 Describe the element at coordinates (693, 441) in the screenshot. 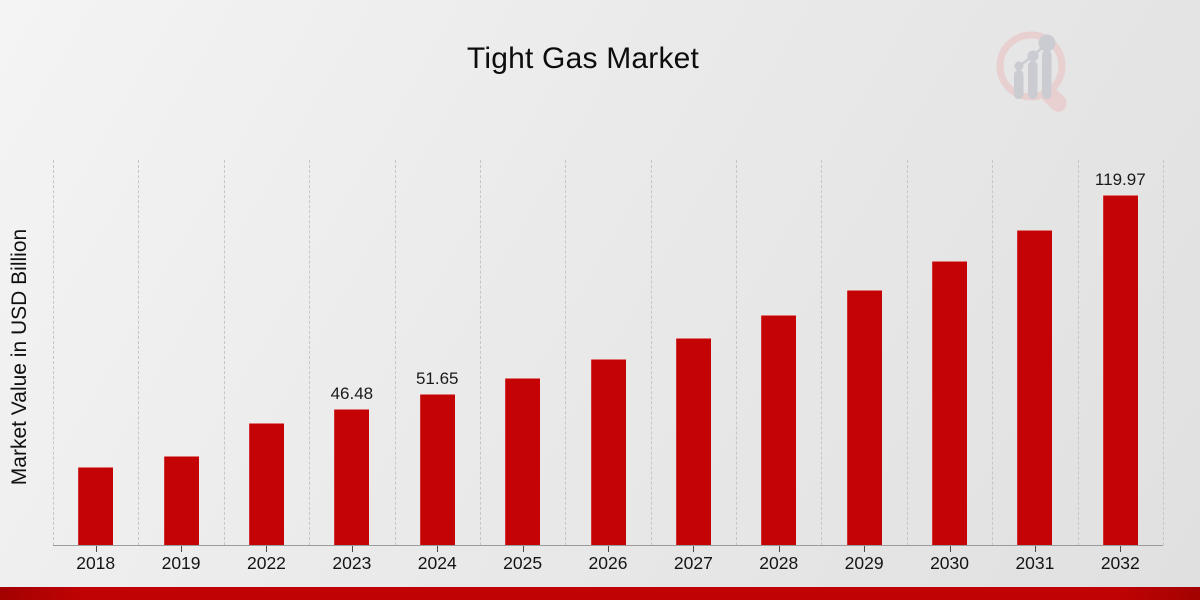

I see `bar-2027` at that location.